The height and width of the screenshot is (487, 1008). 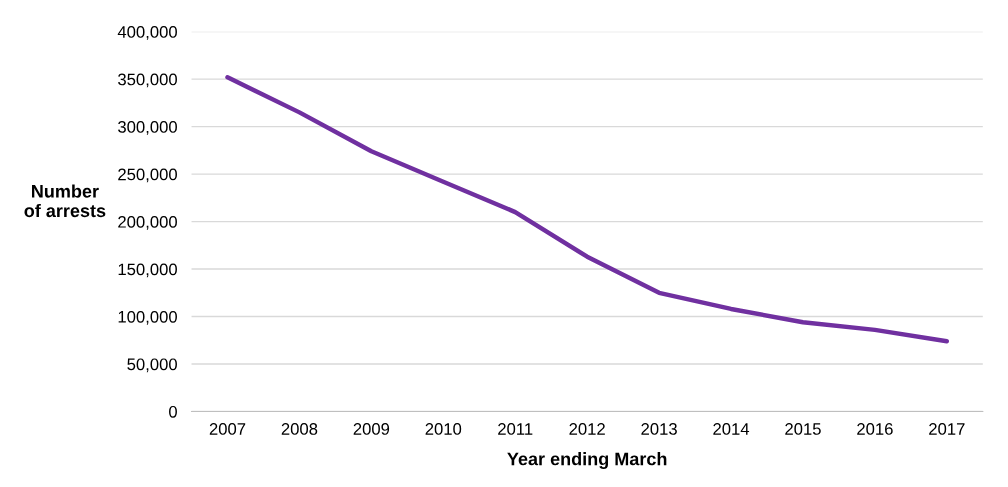 What do you see at coordinates (515, 429) in the screenshot?
I see `x-tick-label: 2011` at bounding box center [515, 429].